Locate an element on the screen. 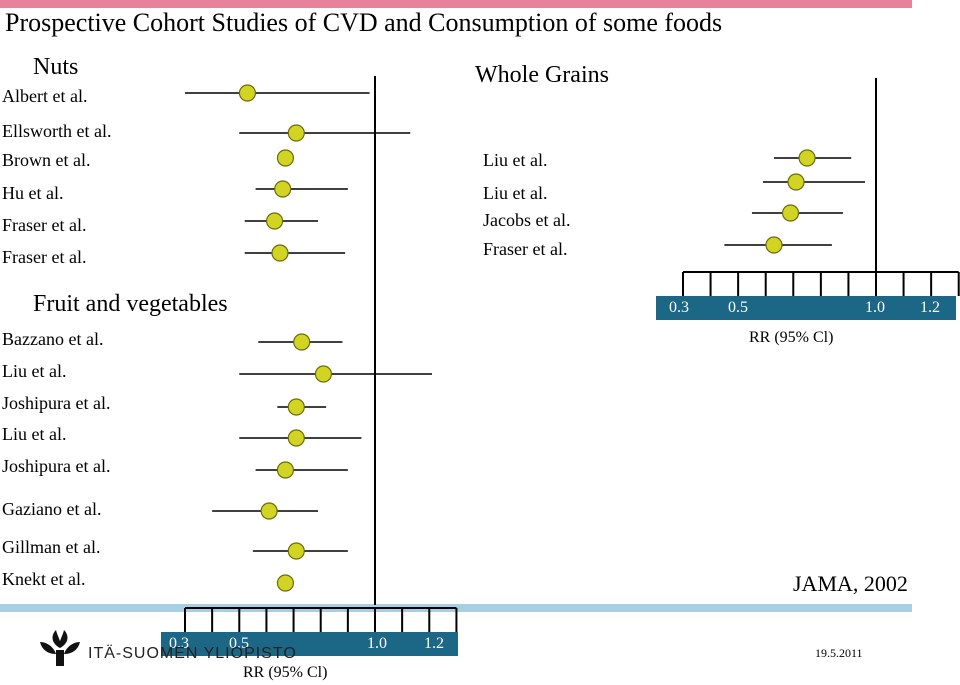  top-accent-bar is located at coordinates (456, 4).